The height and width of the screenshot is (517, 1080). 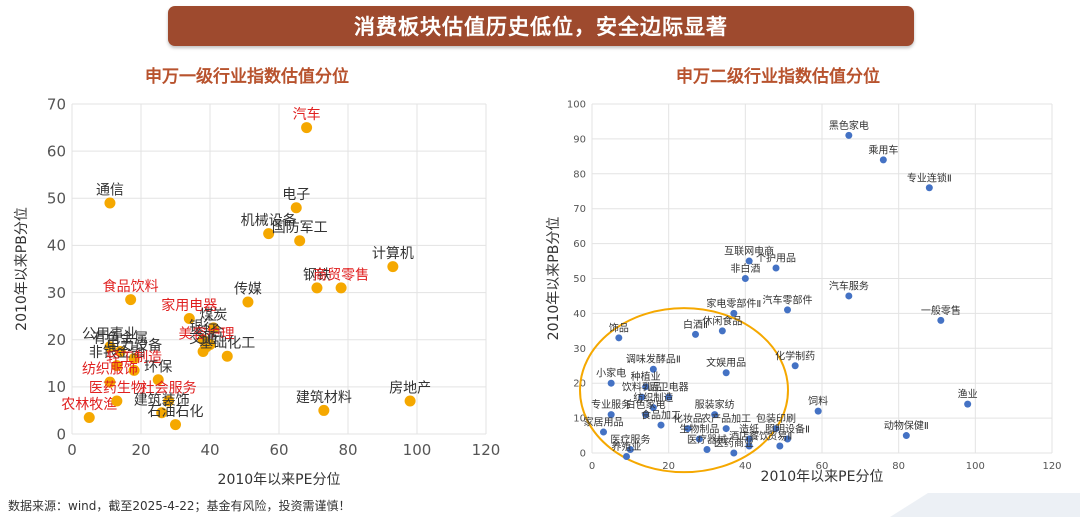 What do you see at coordinates (120, 338) in the screenshot?
I see `point-label: 有色金属` at bounding box center [120, 338].